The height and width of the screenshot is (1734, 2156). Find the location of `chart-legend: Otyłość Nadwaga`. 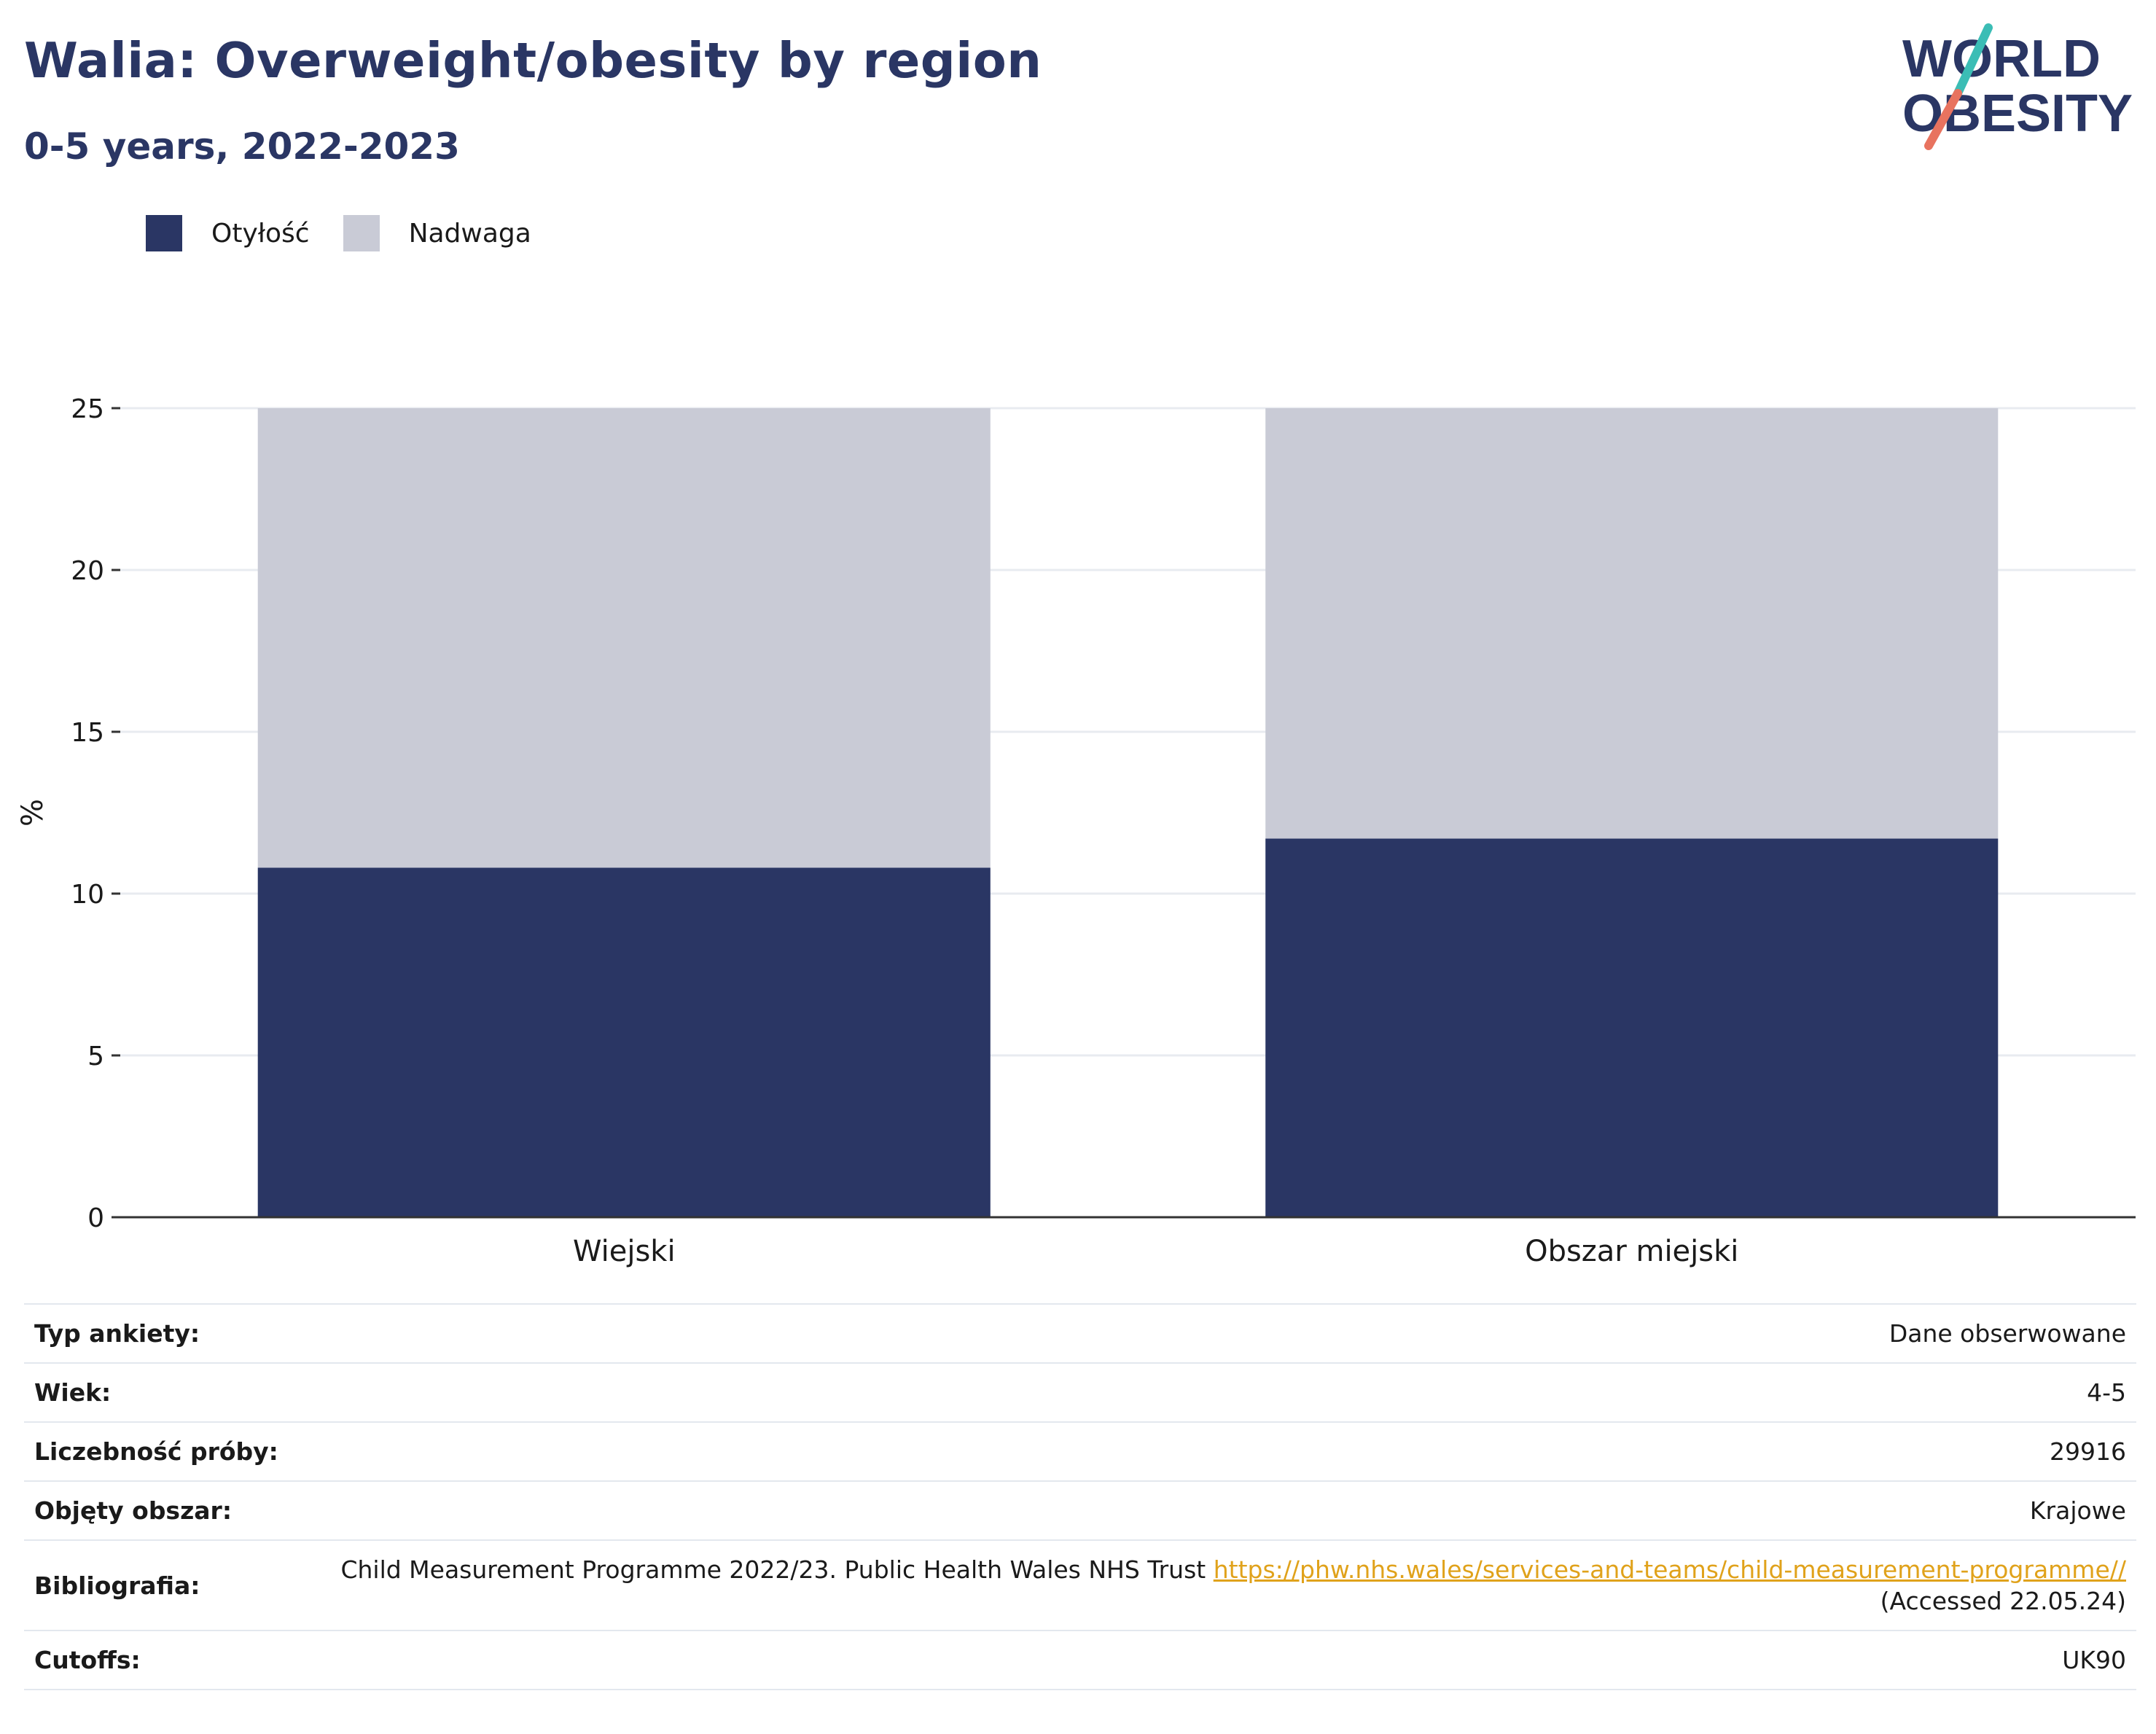

chart-legend: Otyłość Nadwaga is located at coordinates (355, 233).